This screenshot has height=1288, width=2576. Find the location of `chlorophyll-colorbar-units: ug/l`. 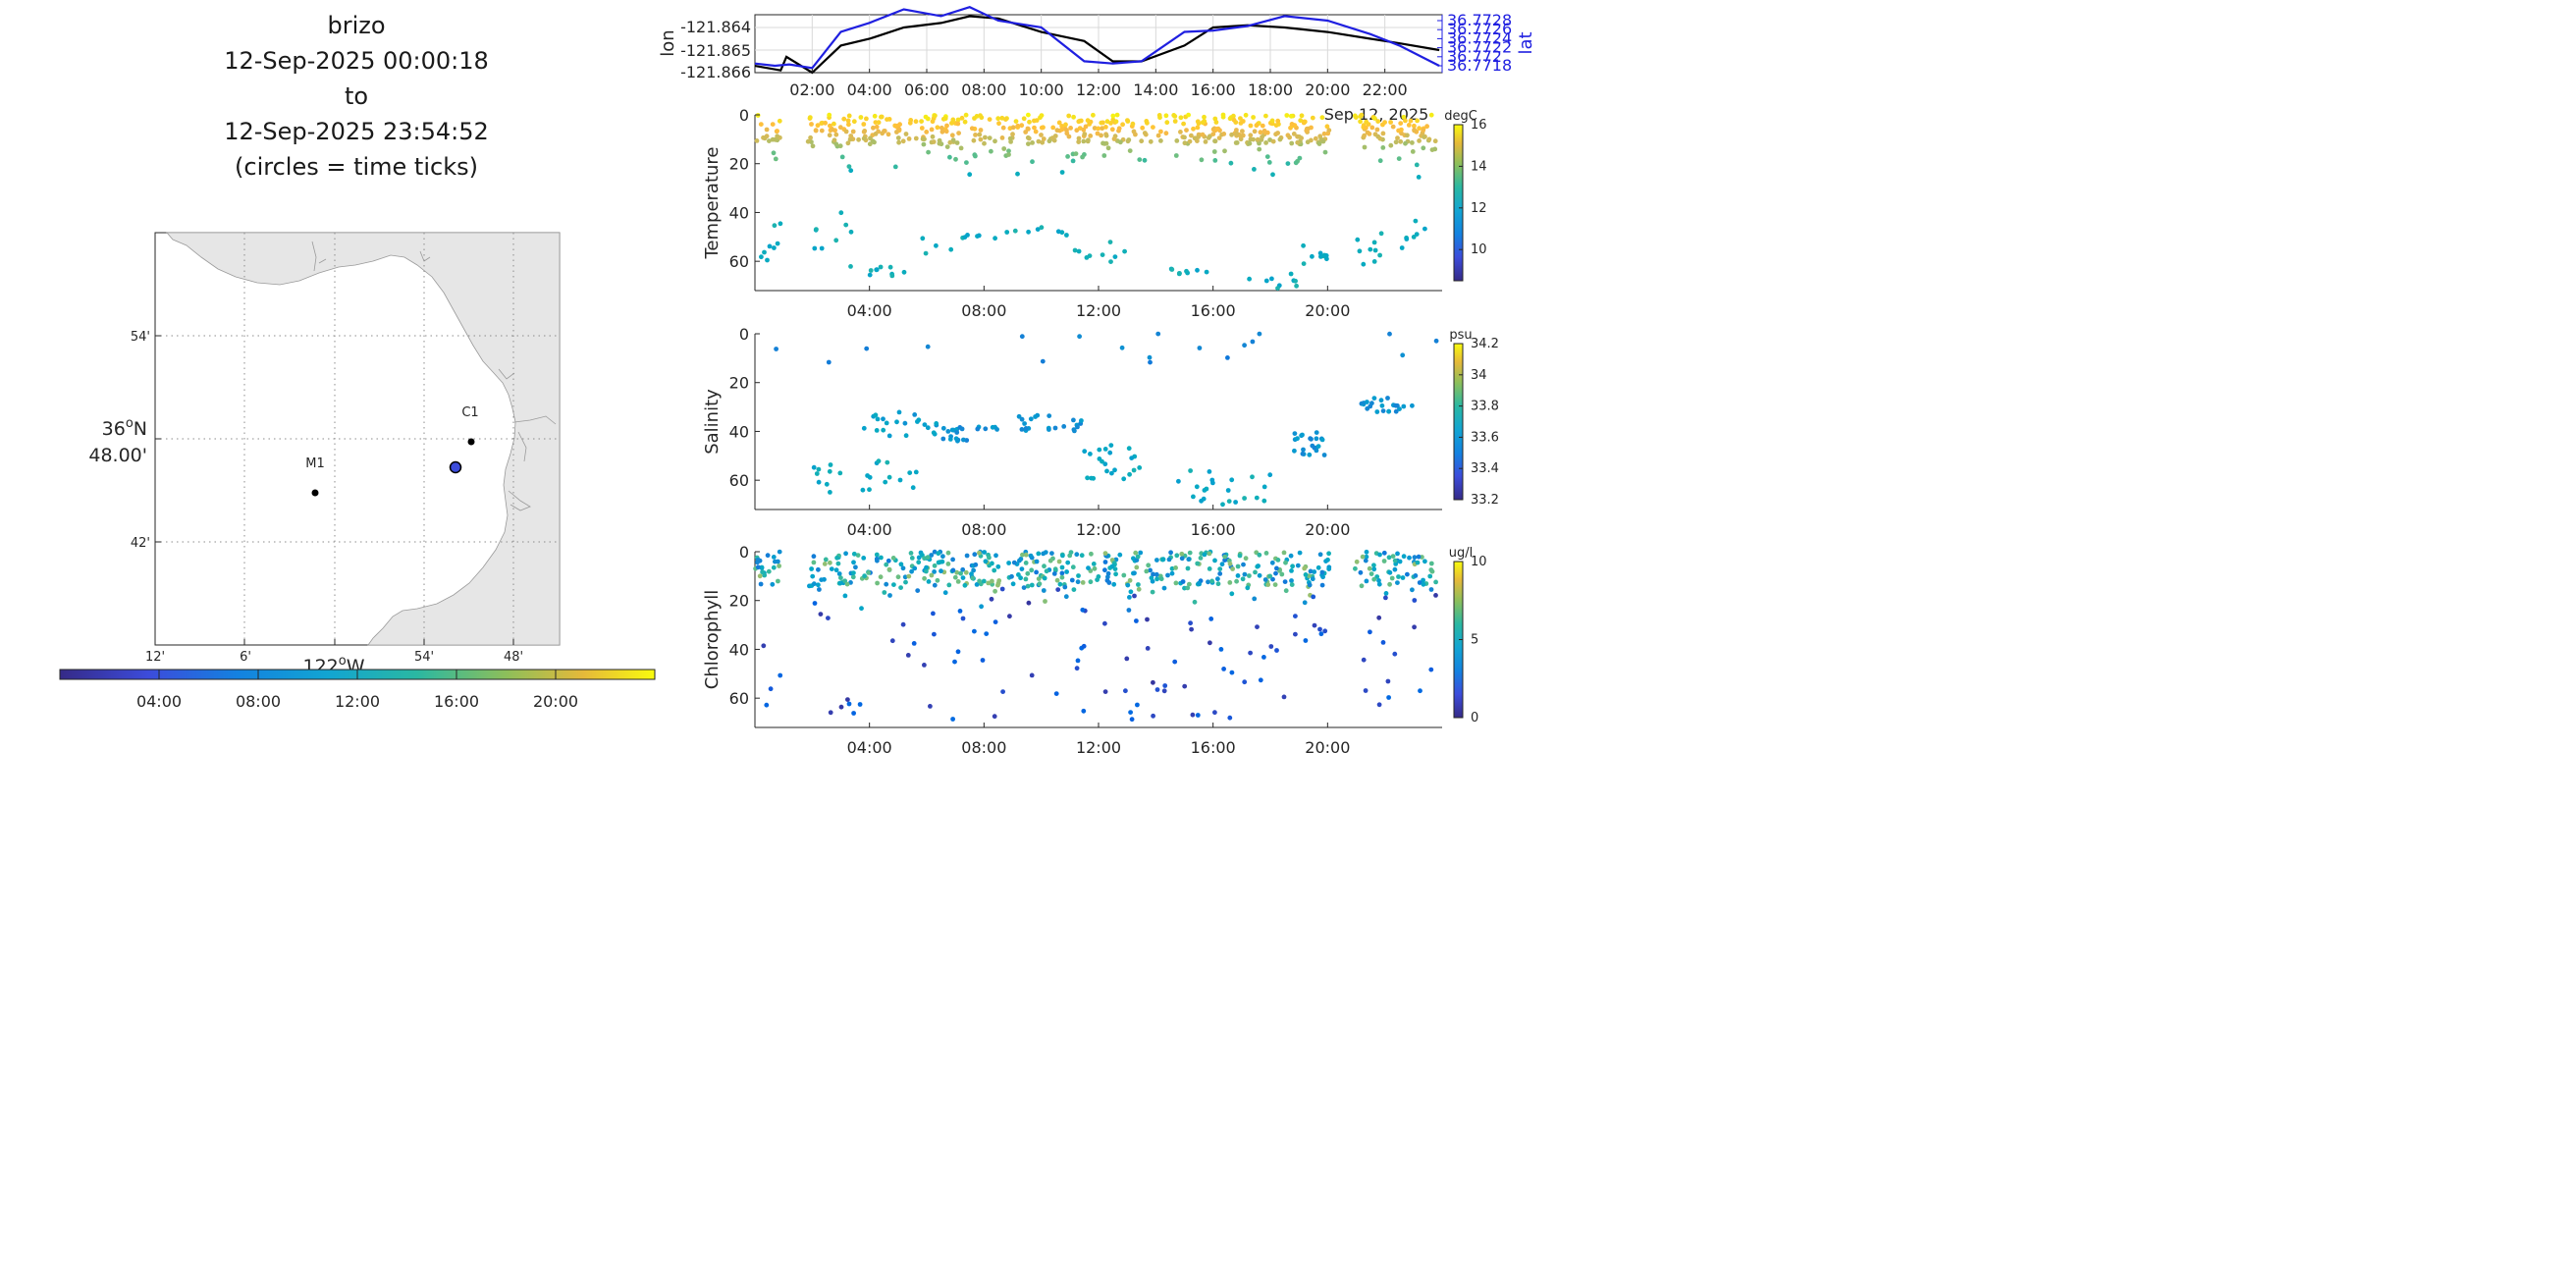

chlorophyll-colorbar-units: ug/l is located at coordinates (1461, 553).